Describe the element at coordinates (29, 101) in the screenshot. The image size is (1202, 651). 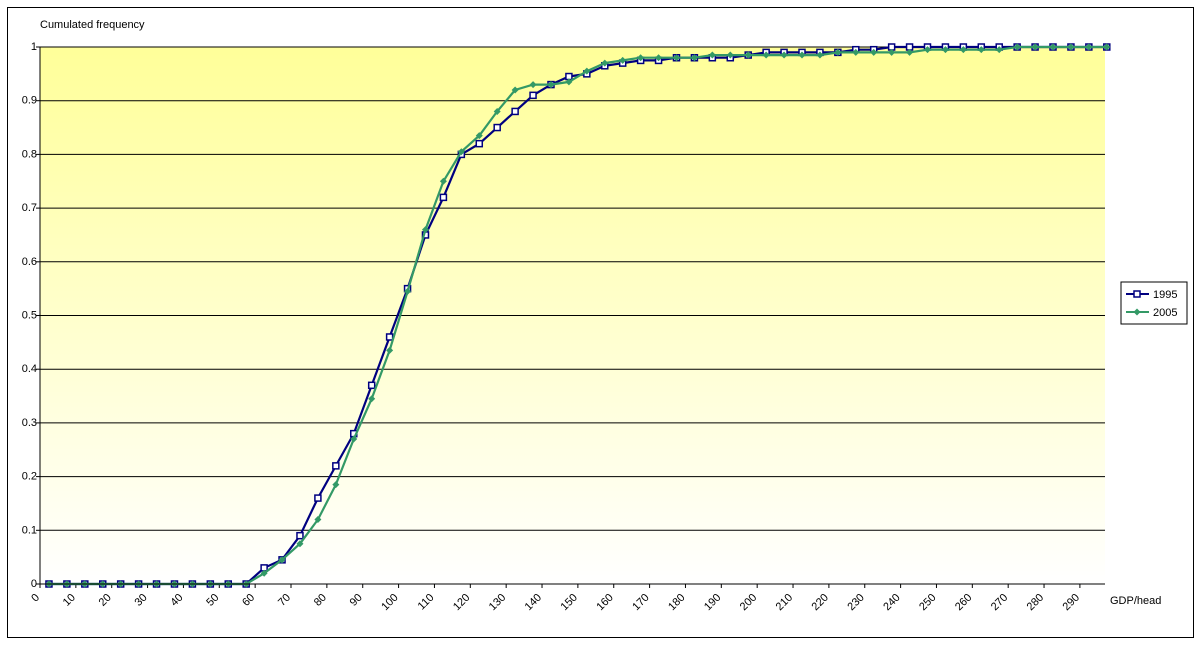
I see `y-tick-label: 0.9` at that location.